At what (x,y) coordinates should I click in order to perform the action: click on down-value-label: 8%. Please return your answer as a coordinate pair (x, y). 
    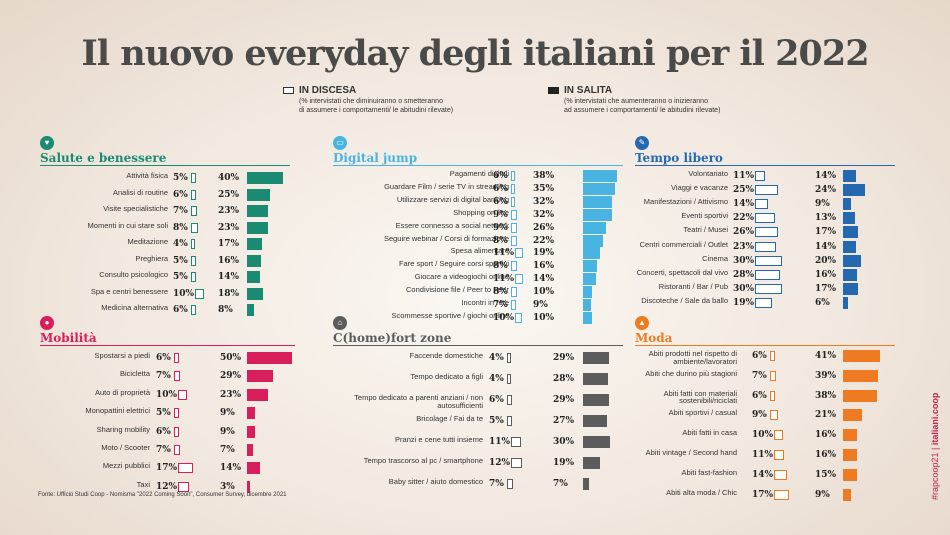
    Looking at the image, I should click on (180, 227).